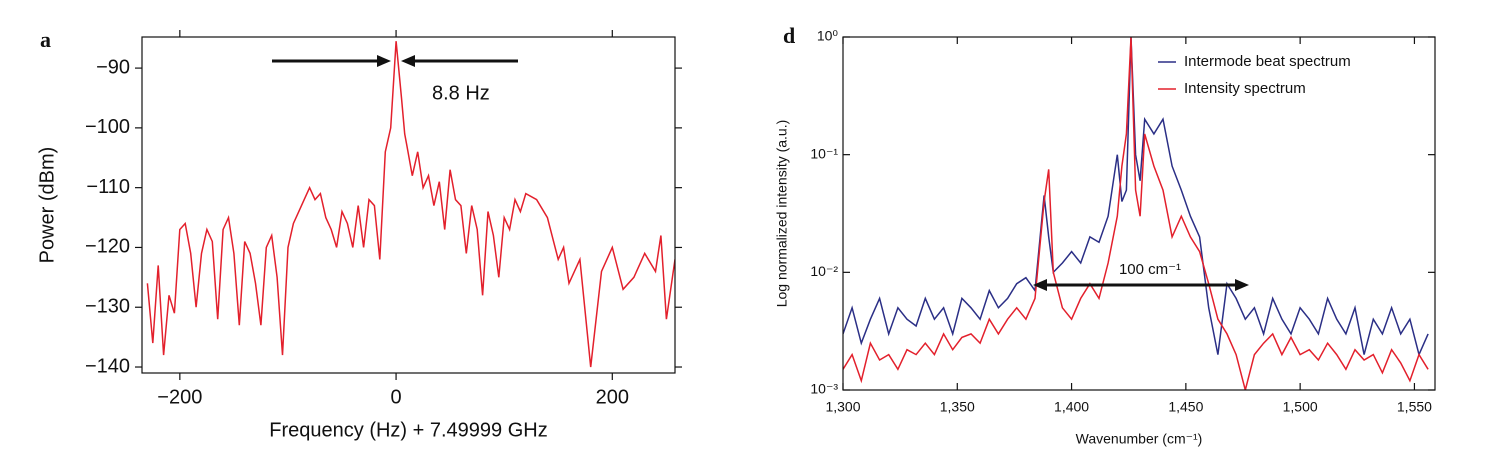  Describe the element at coordinates (1245, 88) in the screenshot. I see `legend-label: Intensity spectrum` at that location.